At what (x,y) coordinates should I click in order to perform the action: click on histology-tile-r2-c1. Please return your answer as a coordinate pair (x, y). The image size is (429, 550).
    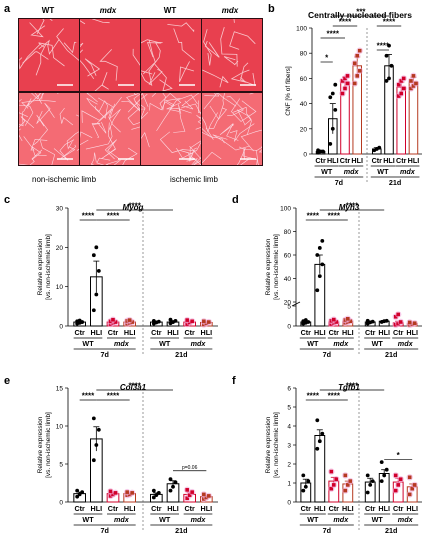
    Looking at the image, I should click on (49, 129).